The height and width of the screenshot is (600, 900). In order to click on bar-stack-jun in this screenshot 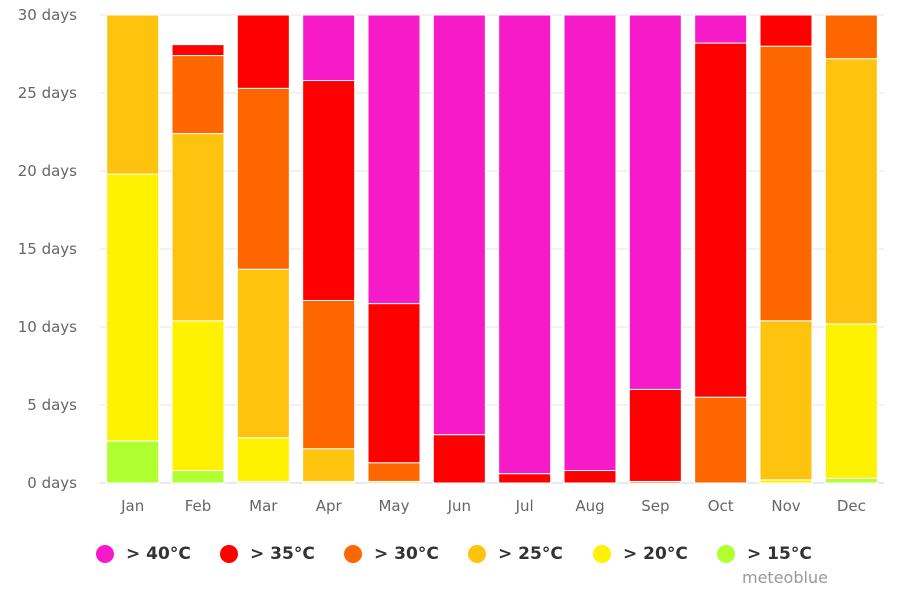, I will do `click(459, 249)`.